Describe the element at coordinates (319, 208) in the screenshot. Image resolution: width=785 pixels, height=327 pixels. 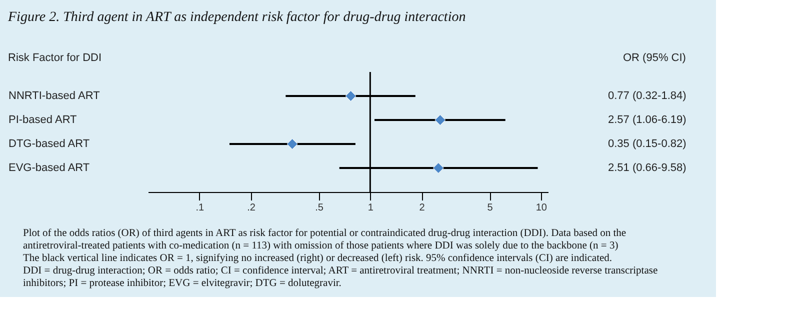
I see `x-tick-label: .5` at that location.